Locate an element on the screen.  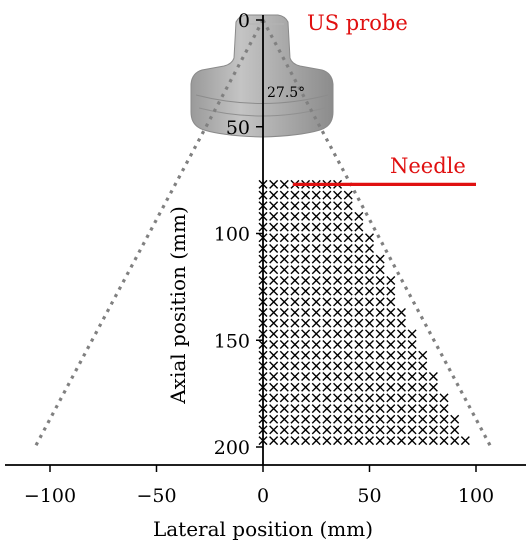
x-axis-title: Lateral position (mm) is located at coordinates (263, 529).